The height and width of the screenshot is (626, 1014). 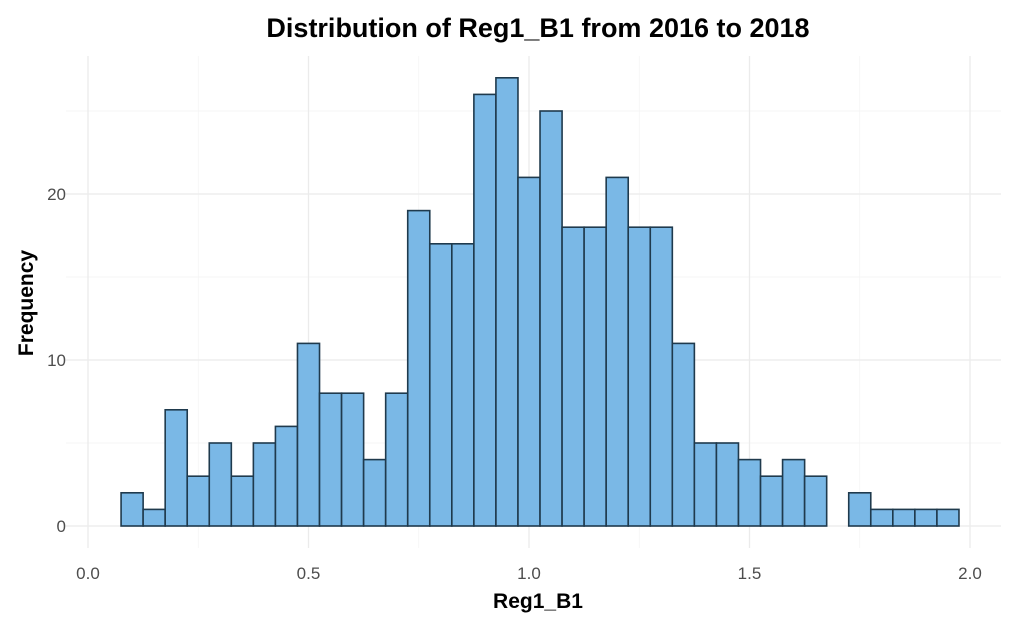 What do you see at coordinates (970, 573) in the screenshot?
I see `x-tick-label: 2.0` at bounding box center [970, 573].